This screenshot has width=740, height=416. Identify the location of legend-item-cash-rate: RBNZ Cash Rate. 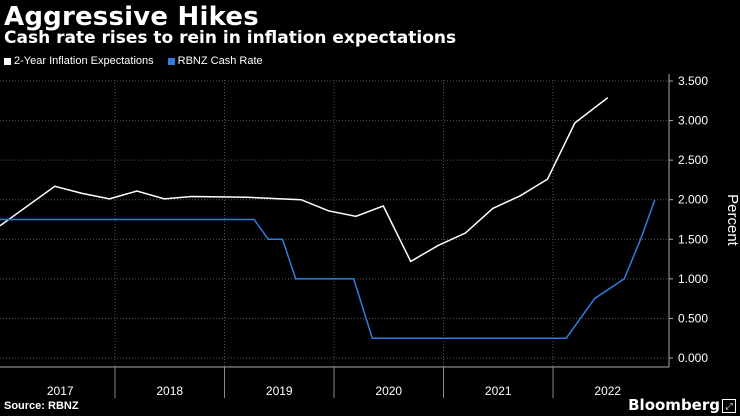
(215, 61).